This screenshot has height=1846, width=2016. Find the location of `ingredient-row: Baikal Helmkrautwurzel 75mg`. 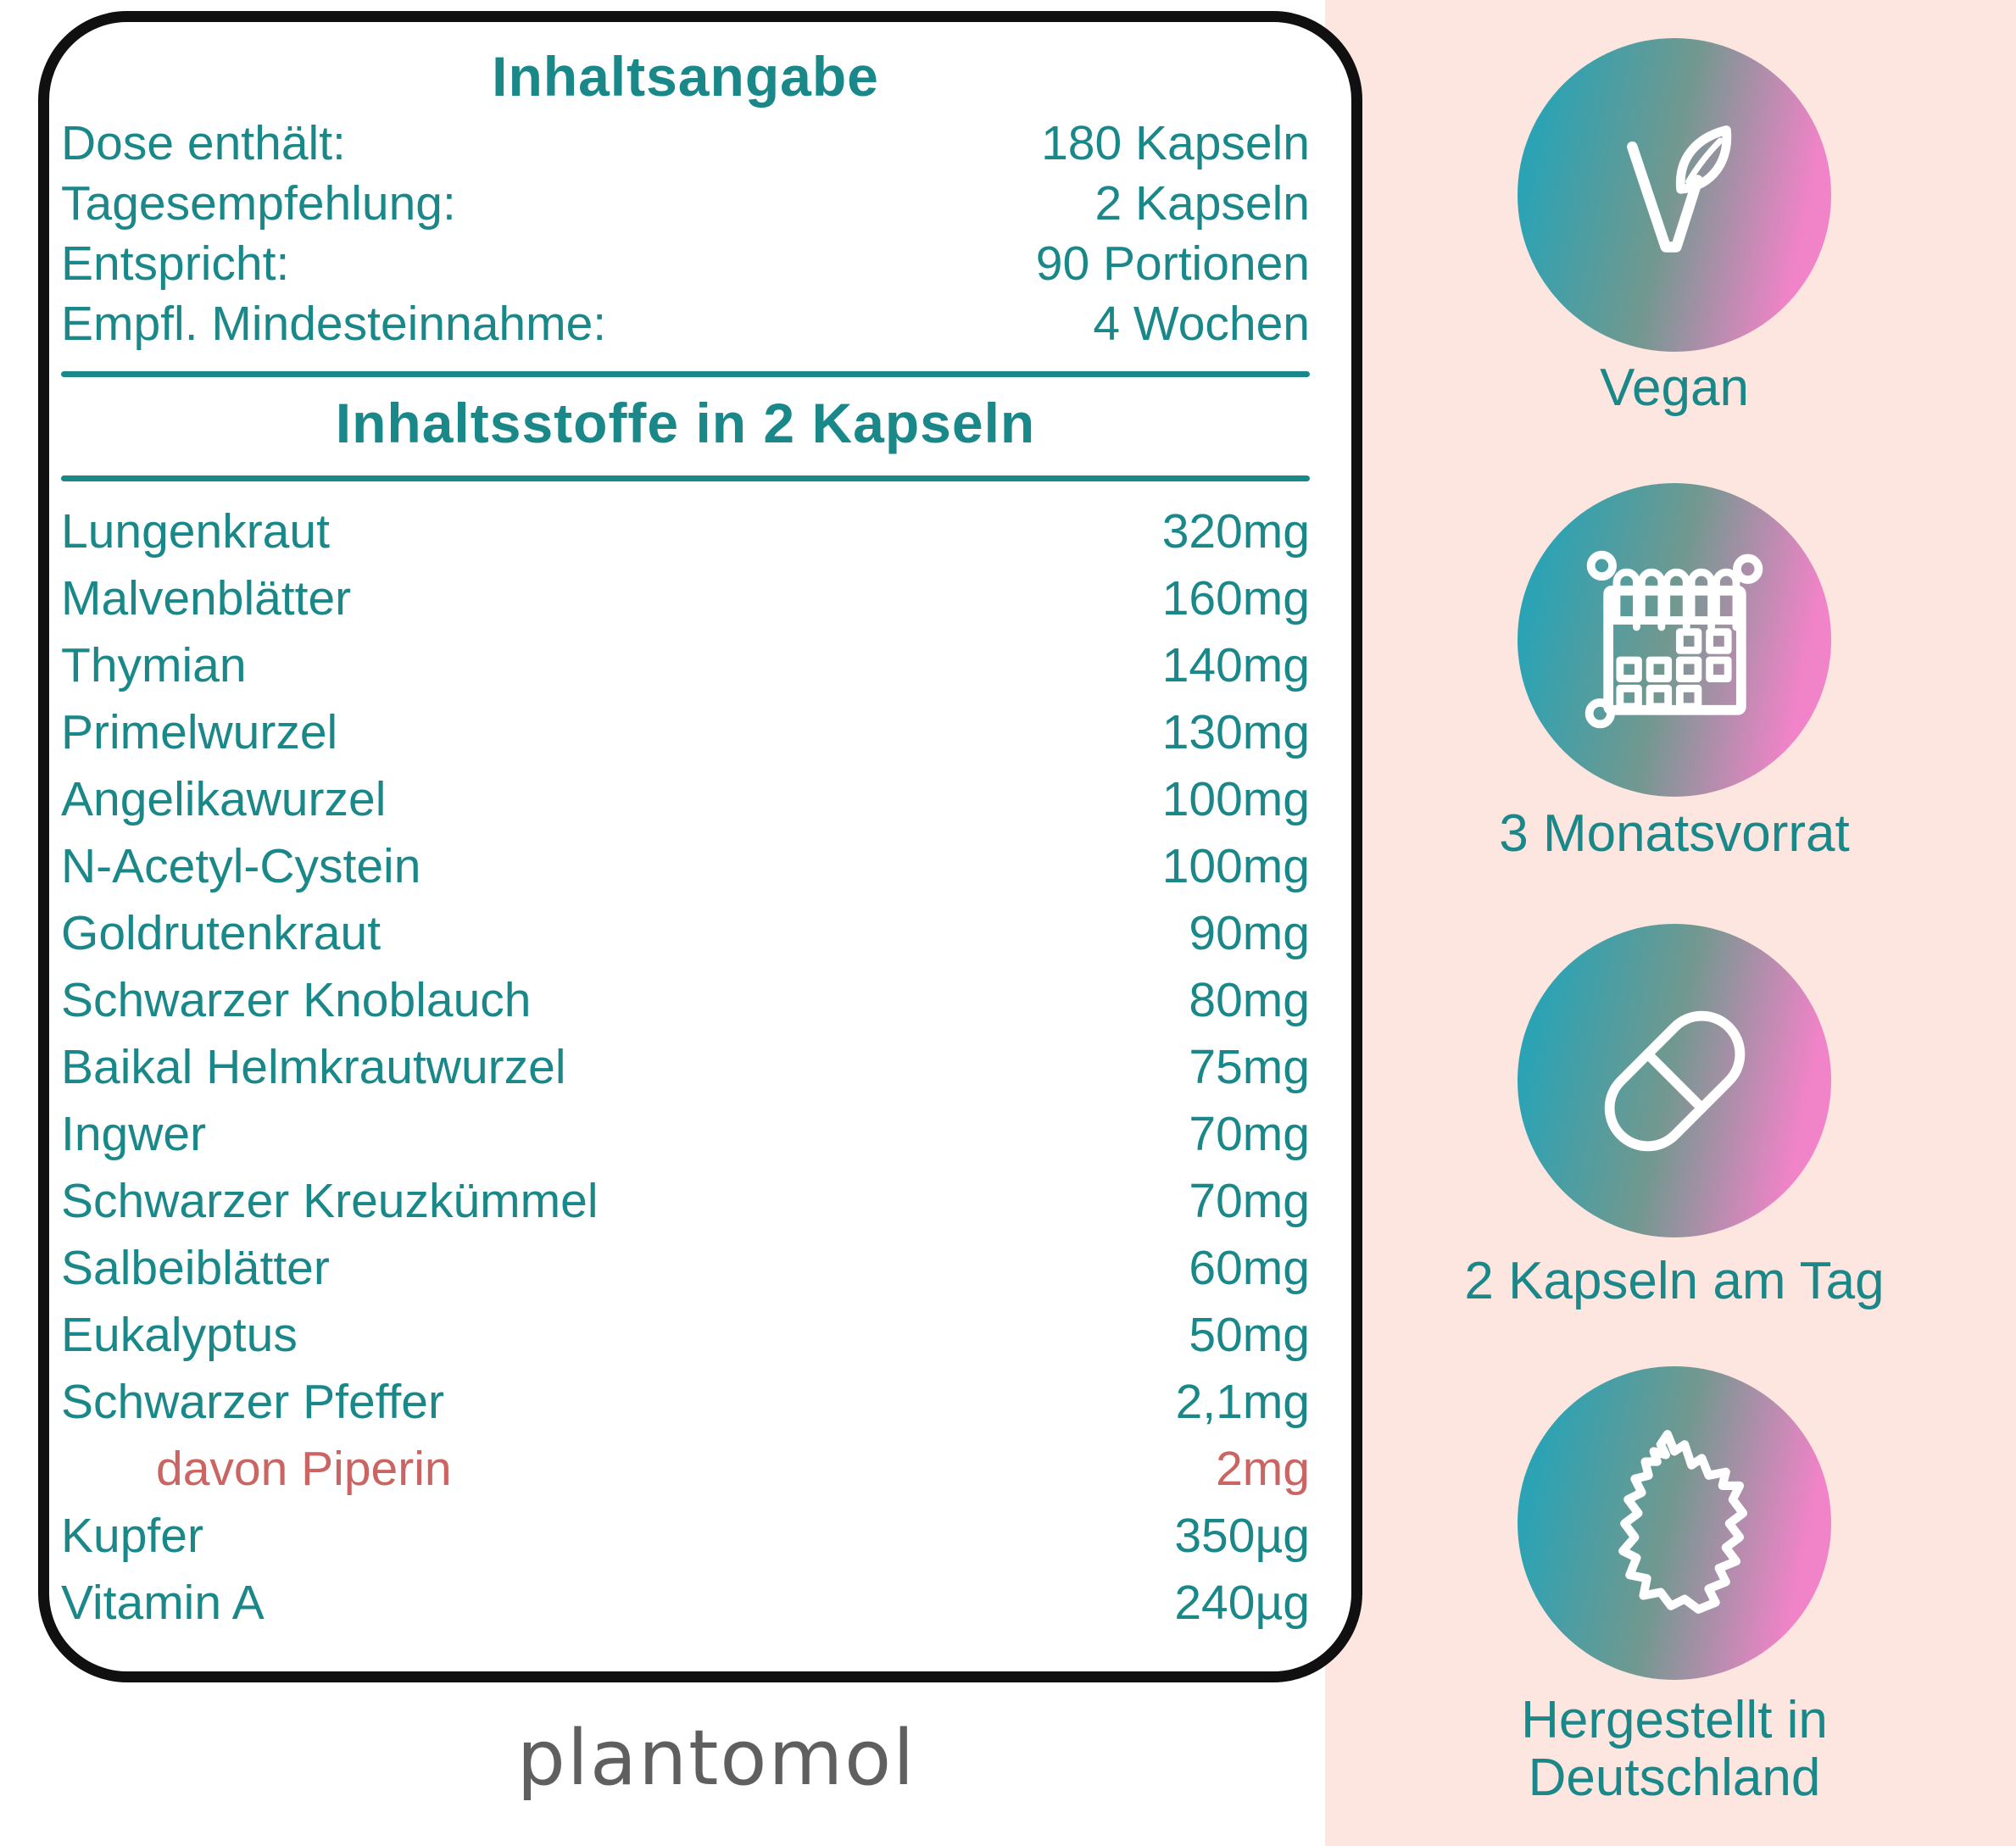

ingredient-row: Baikal Helmkrautwurzel 75mg is located at coordinates (685, 1067).